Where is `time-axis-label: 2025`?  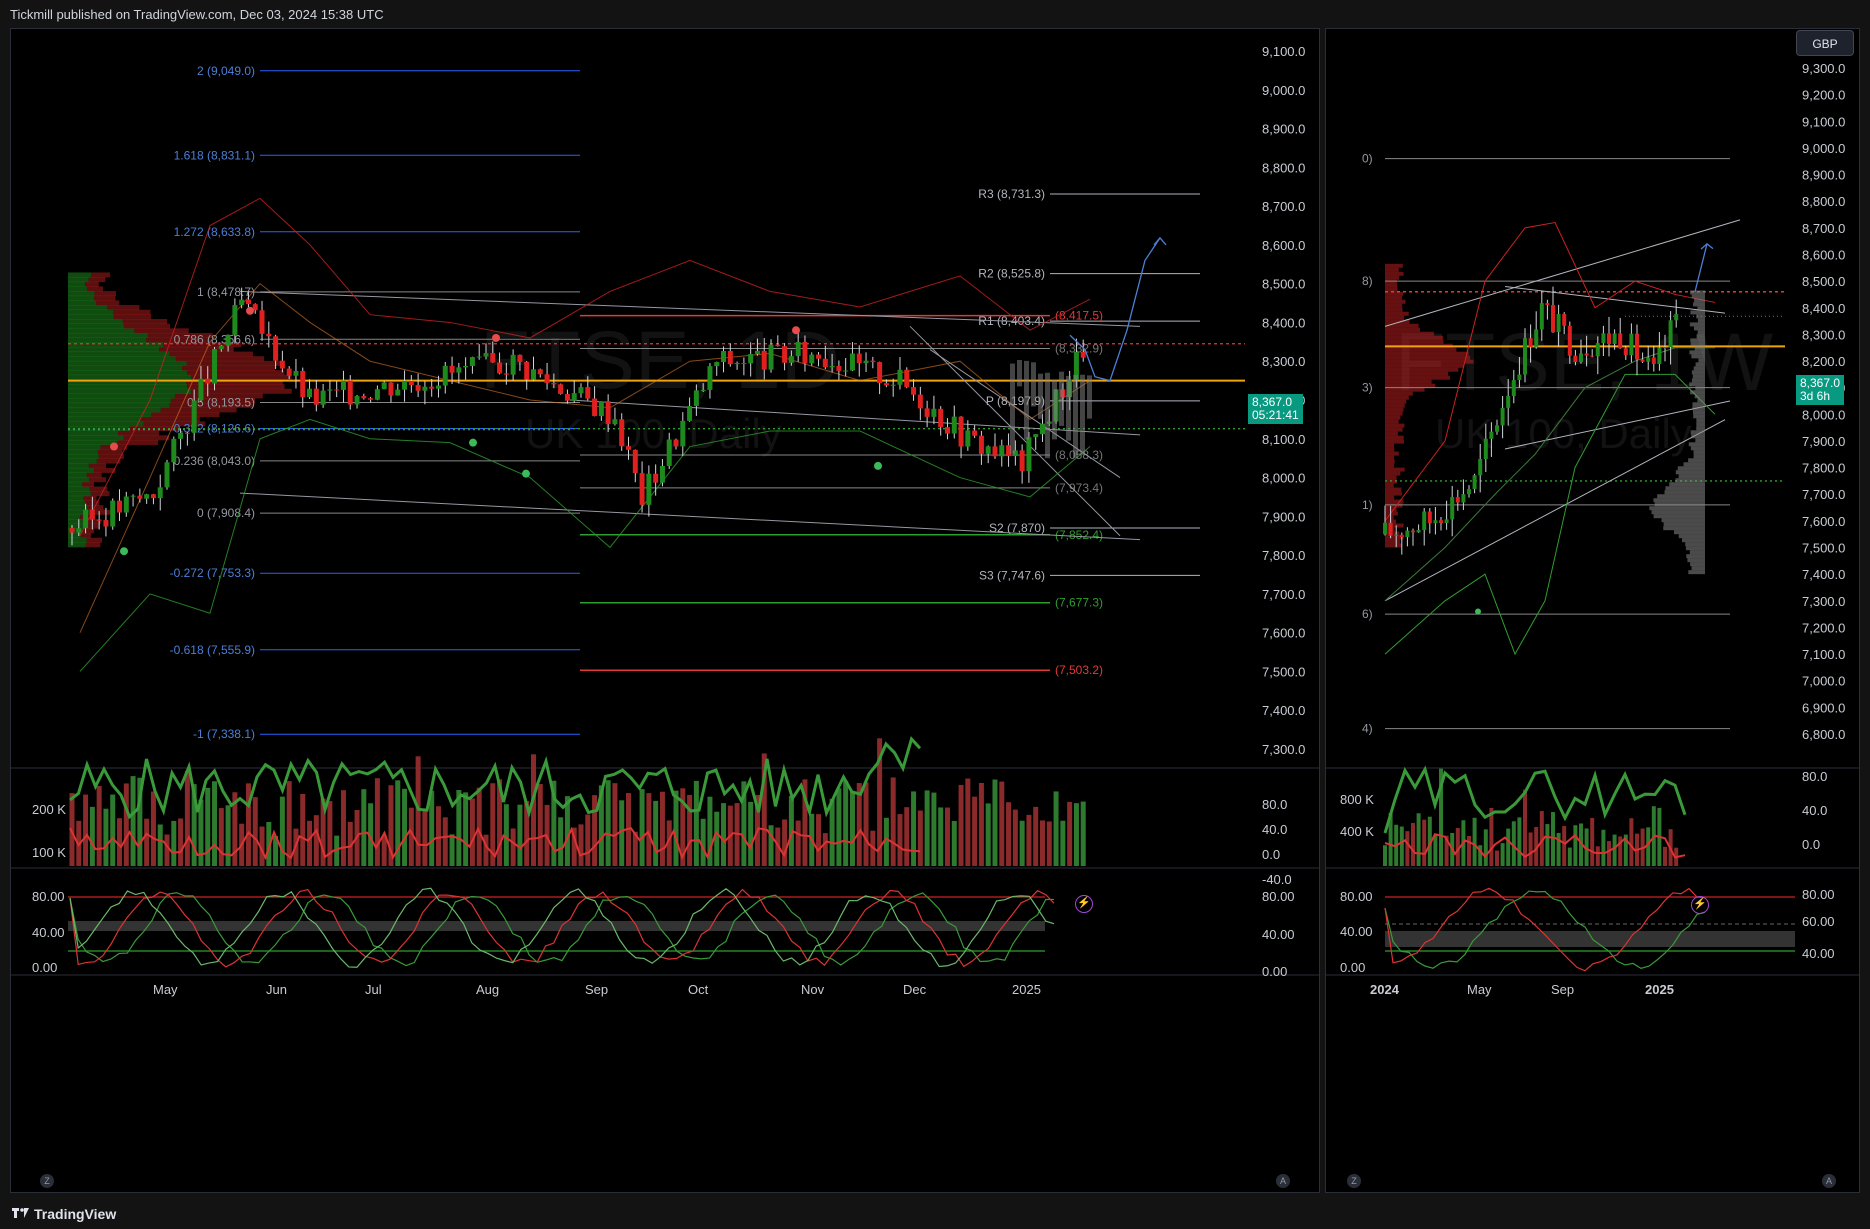
time-axis-label: 2025 is located at coordinates (1659, 989).